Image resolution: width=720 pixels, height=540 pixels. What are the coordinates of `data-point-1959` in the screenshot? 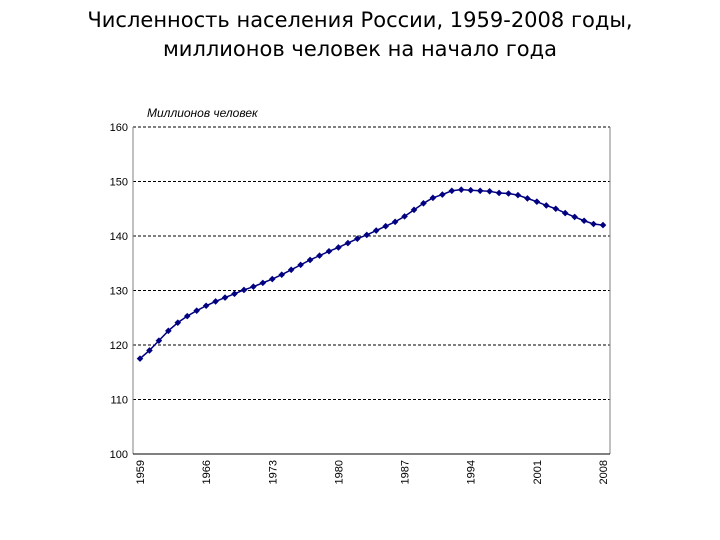 It's located at (140, 358).